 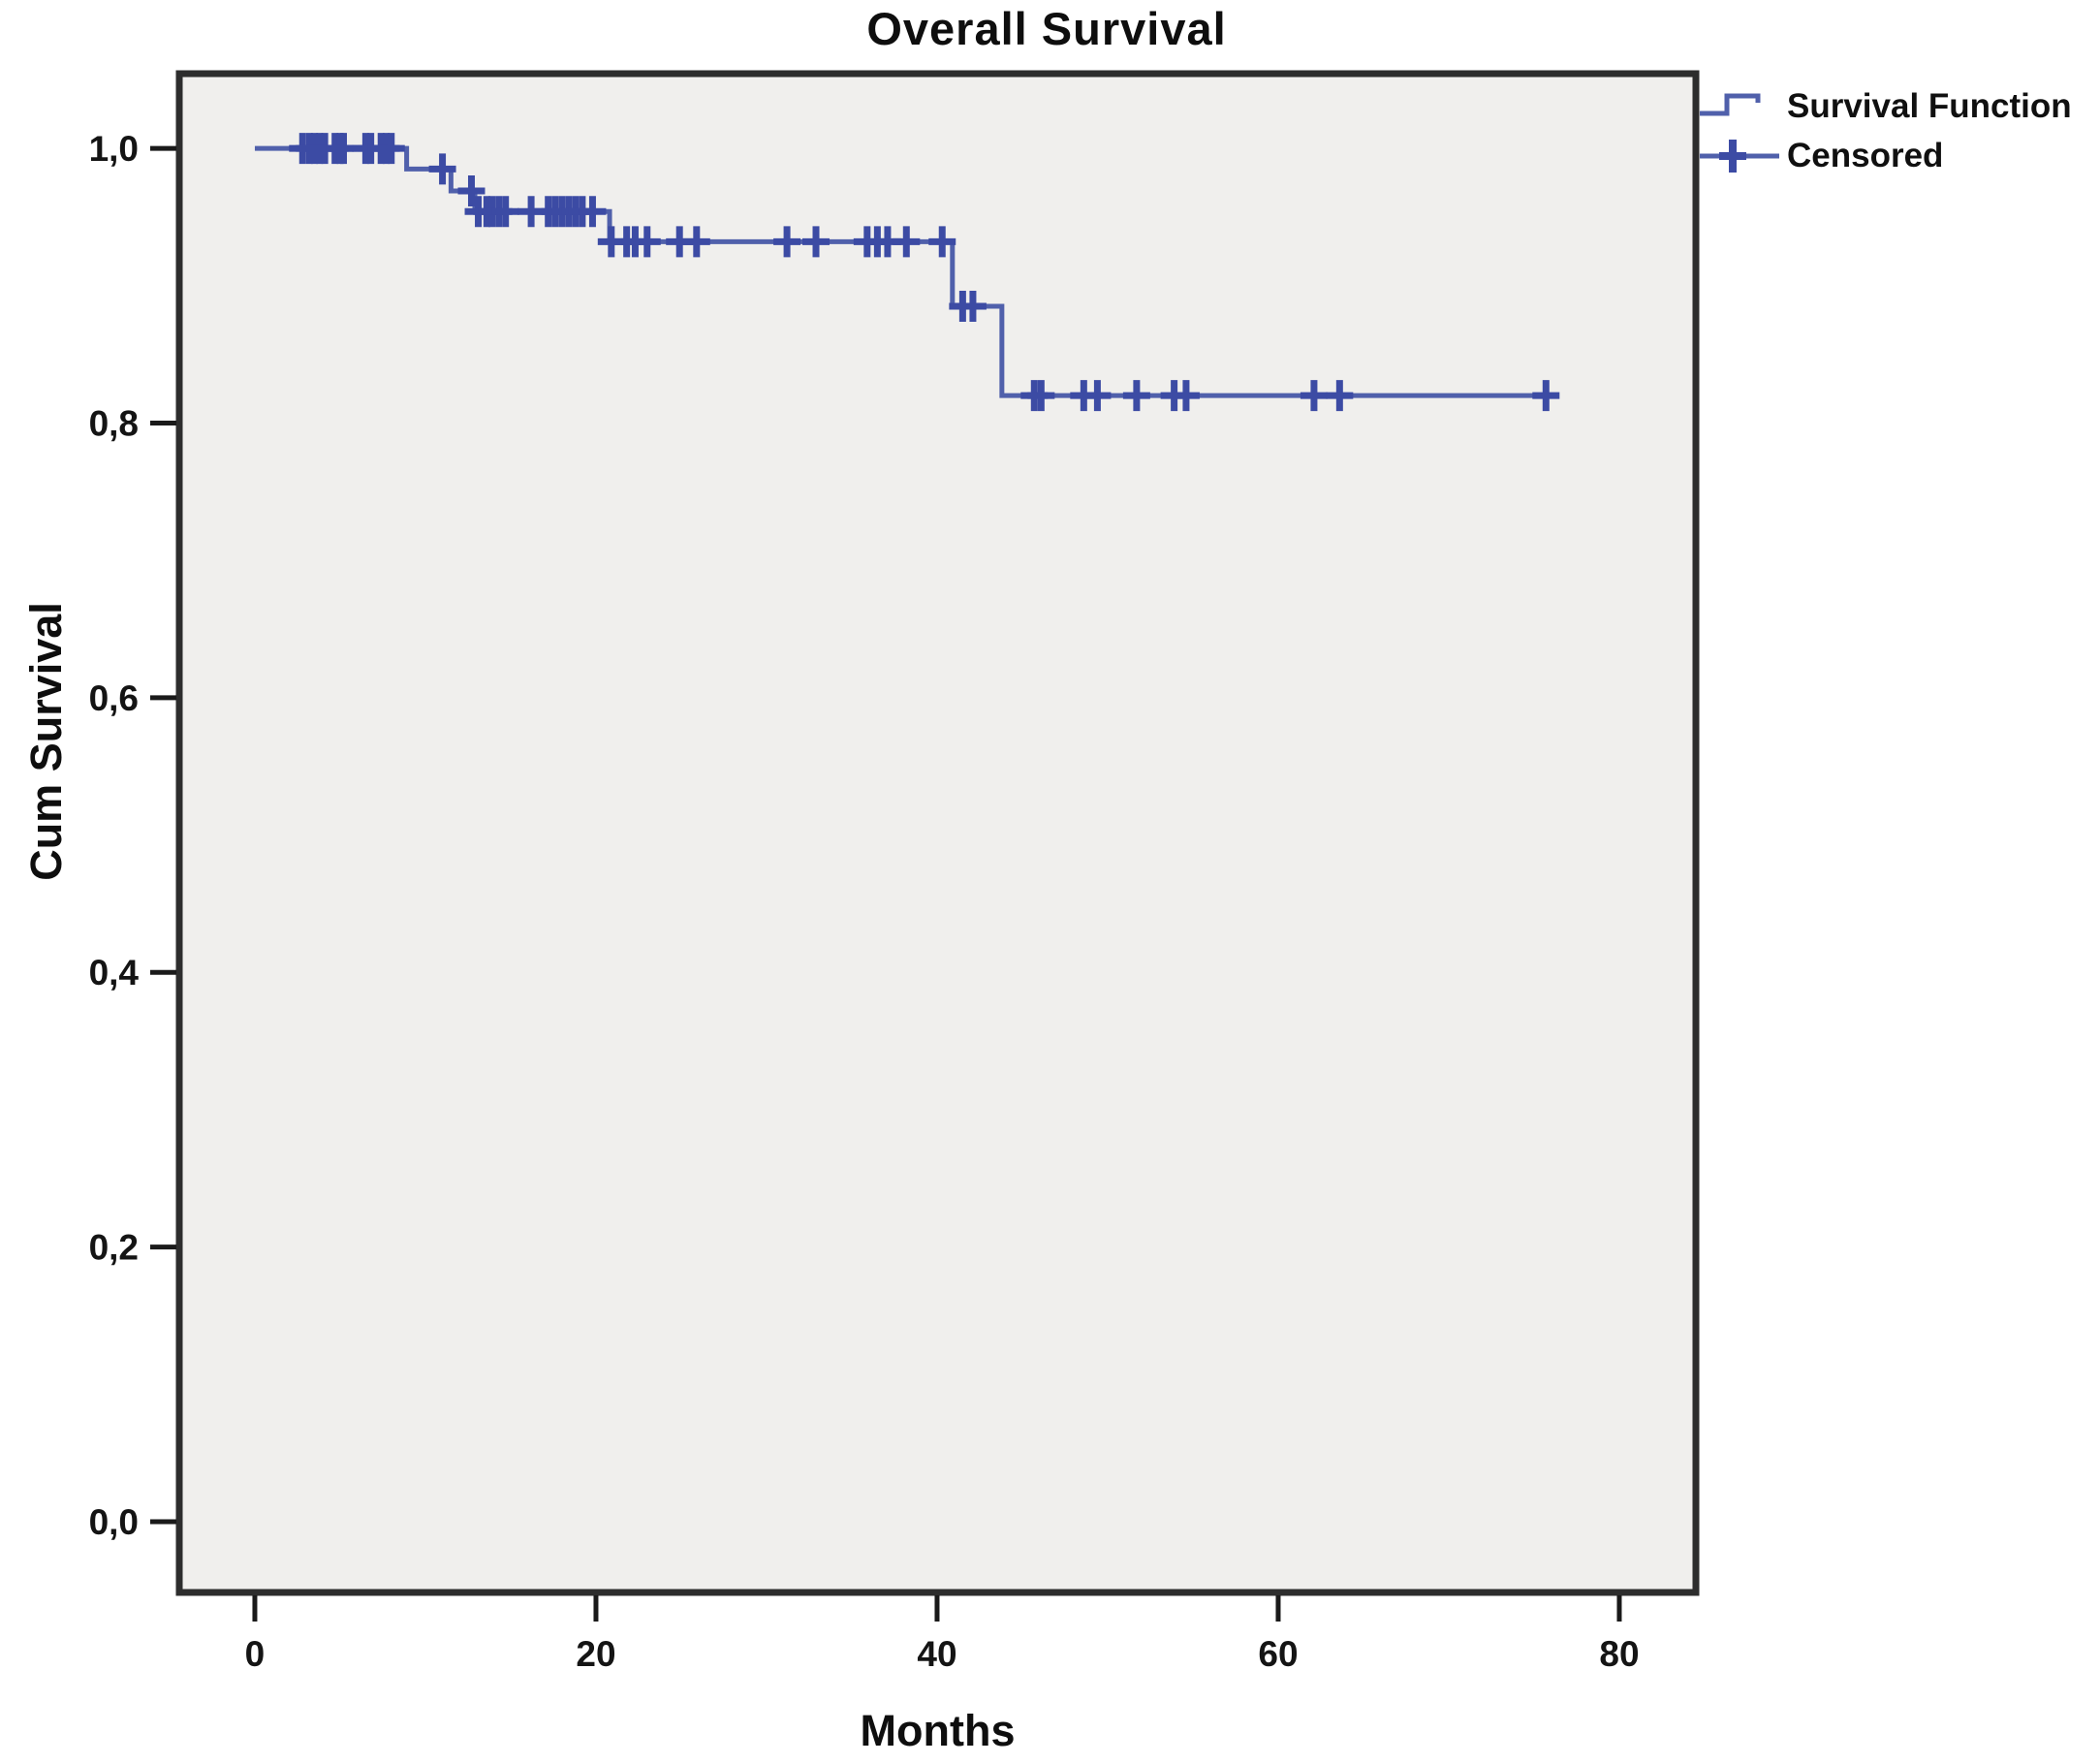 I want to click on step-line-icon, so click(x=1730, y=104).